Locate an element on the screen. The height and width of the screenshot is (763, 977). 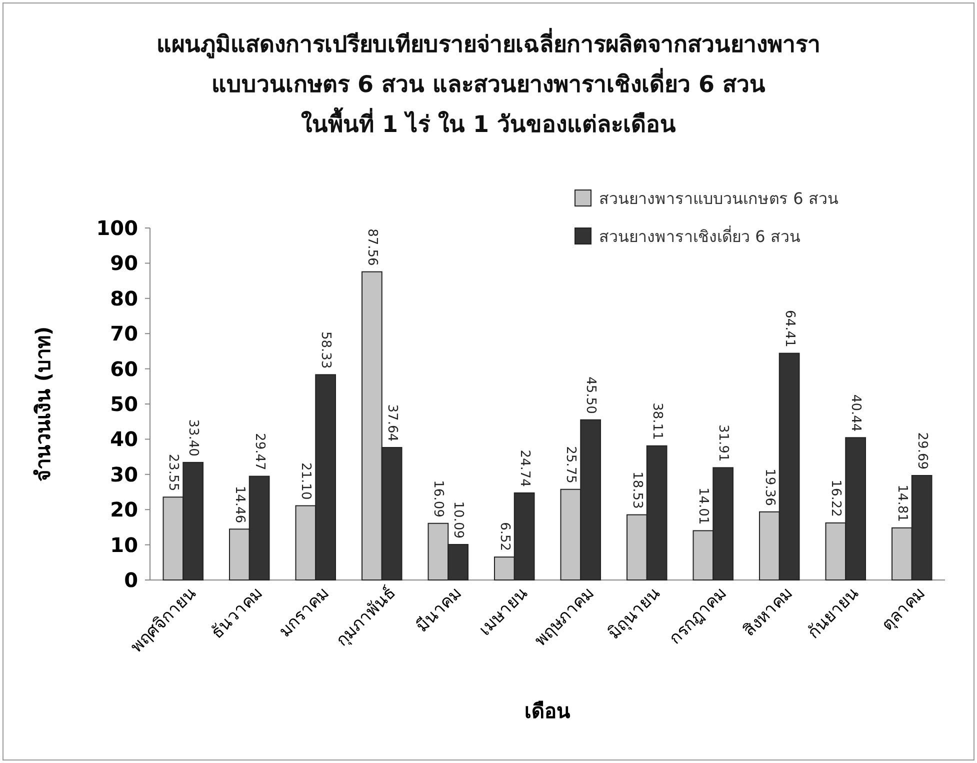
data-label: 45.50 is located at coordinates (590, 395).